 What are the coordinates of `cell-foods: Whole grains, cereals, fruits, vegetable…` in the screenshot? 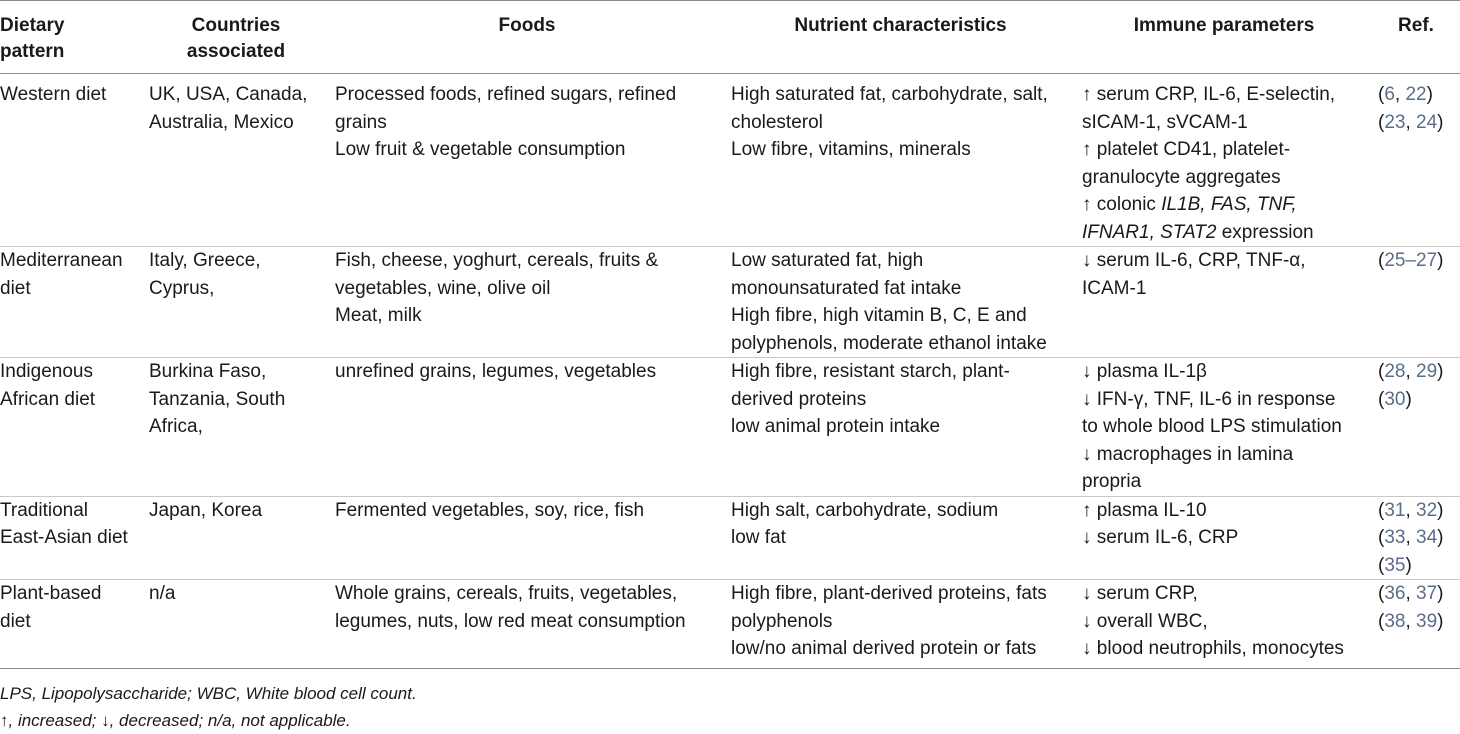 It's located at (527, 624).